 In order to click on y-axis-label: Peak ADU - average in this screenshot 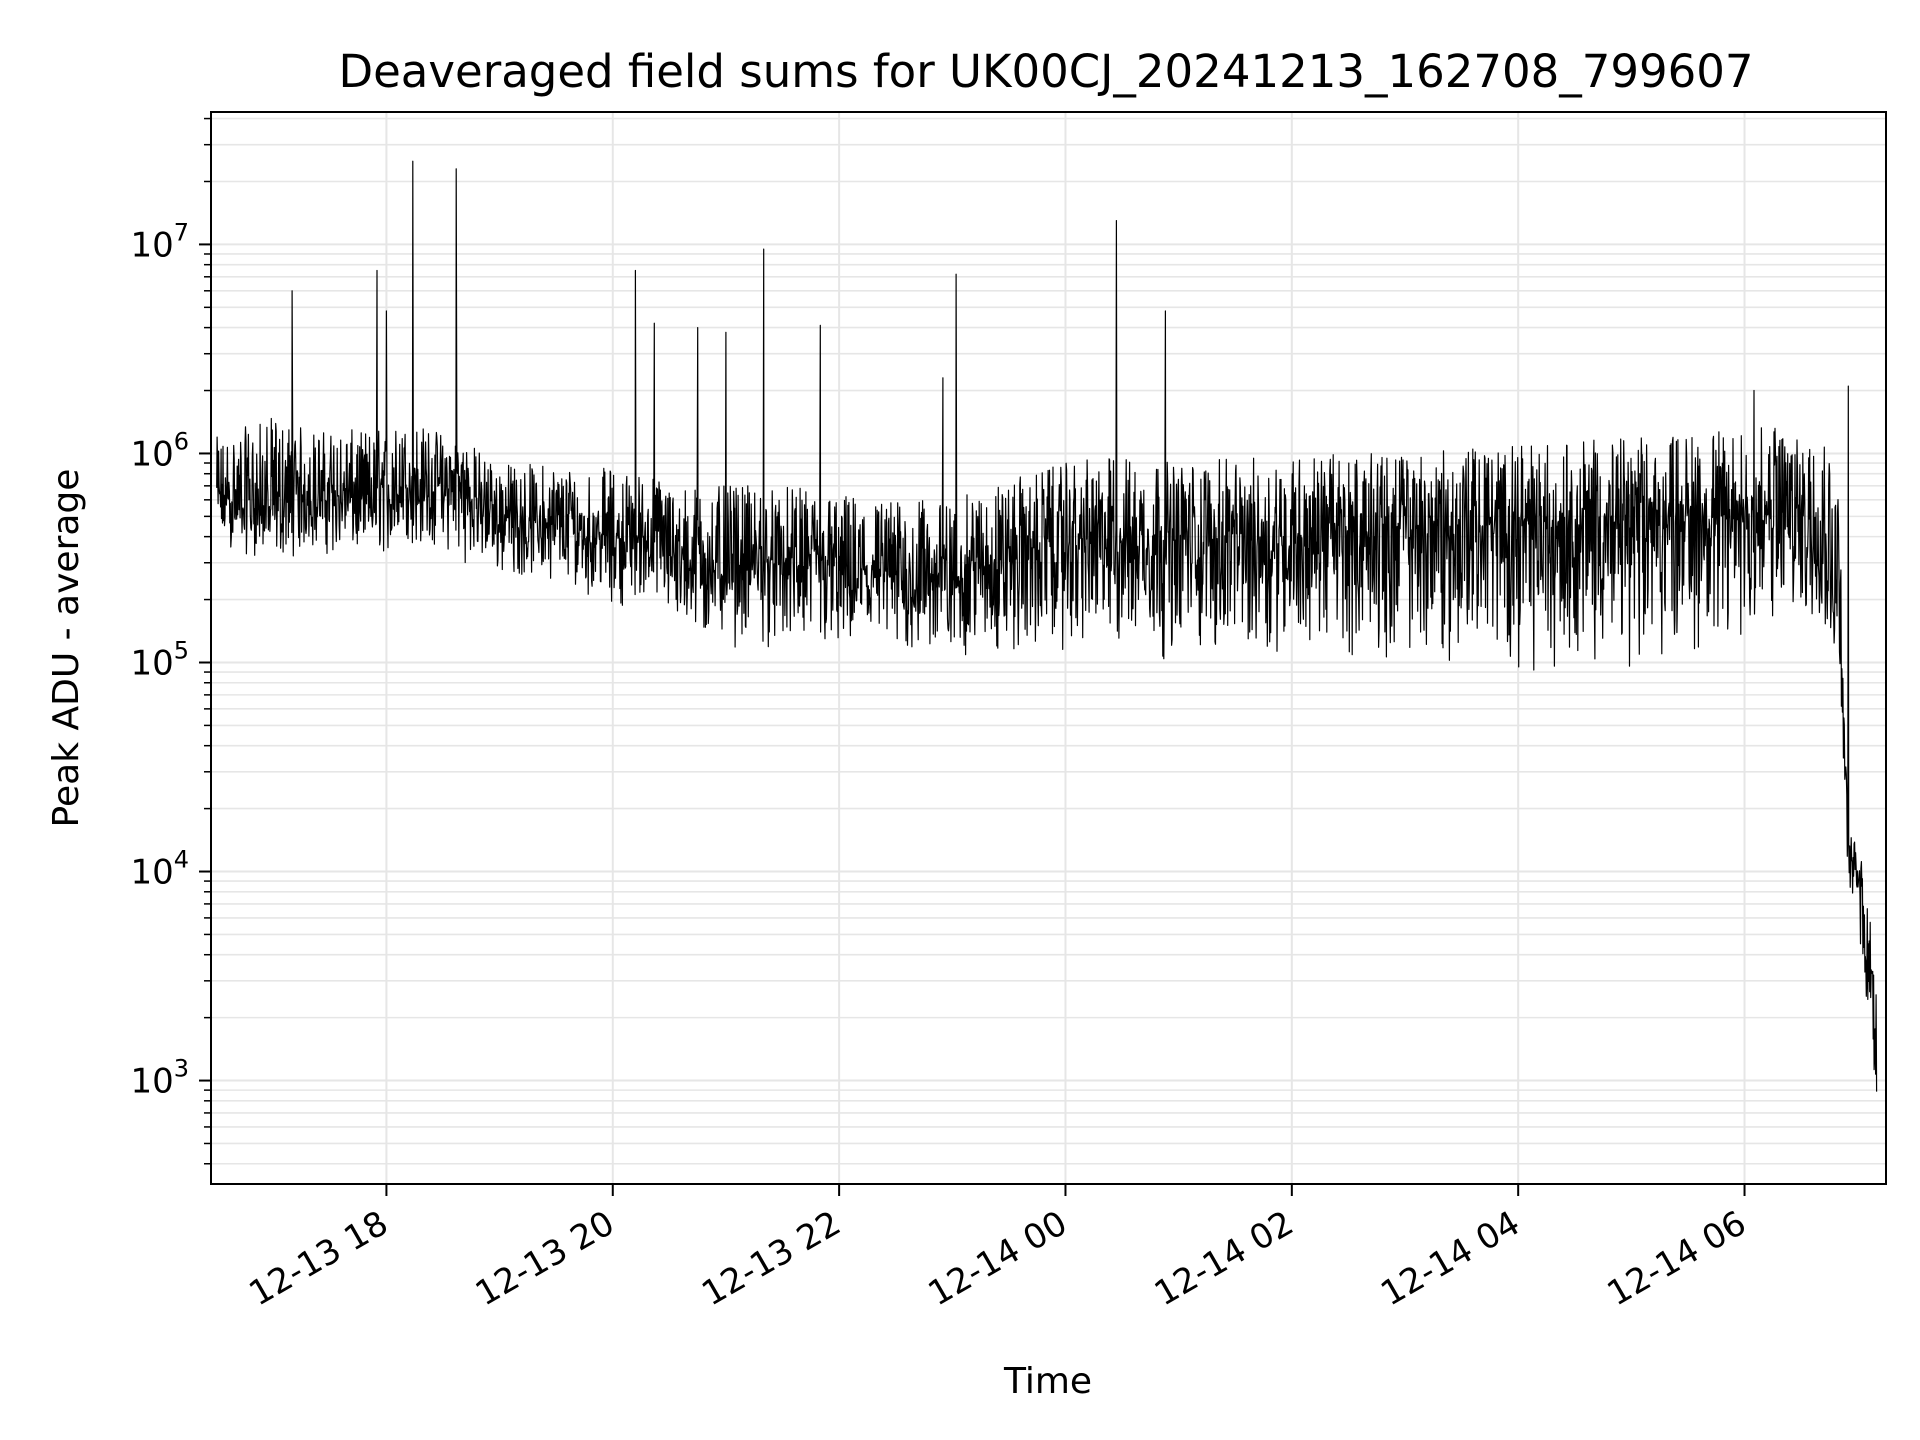, I will do `click(66, 648)`.